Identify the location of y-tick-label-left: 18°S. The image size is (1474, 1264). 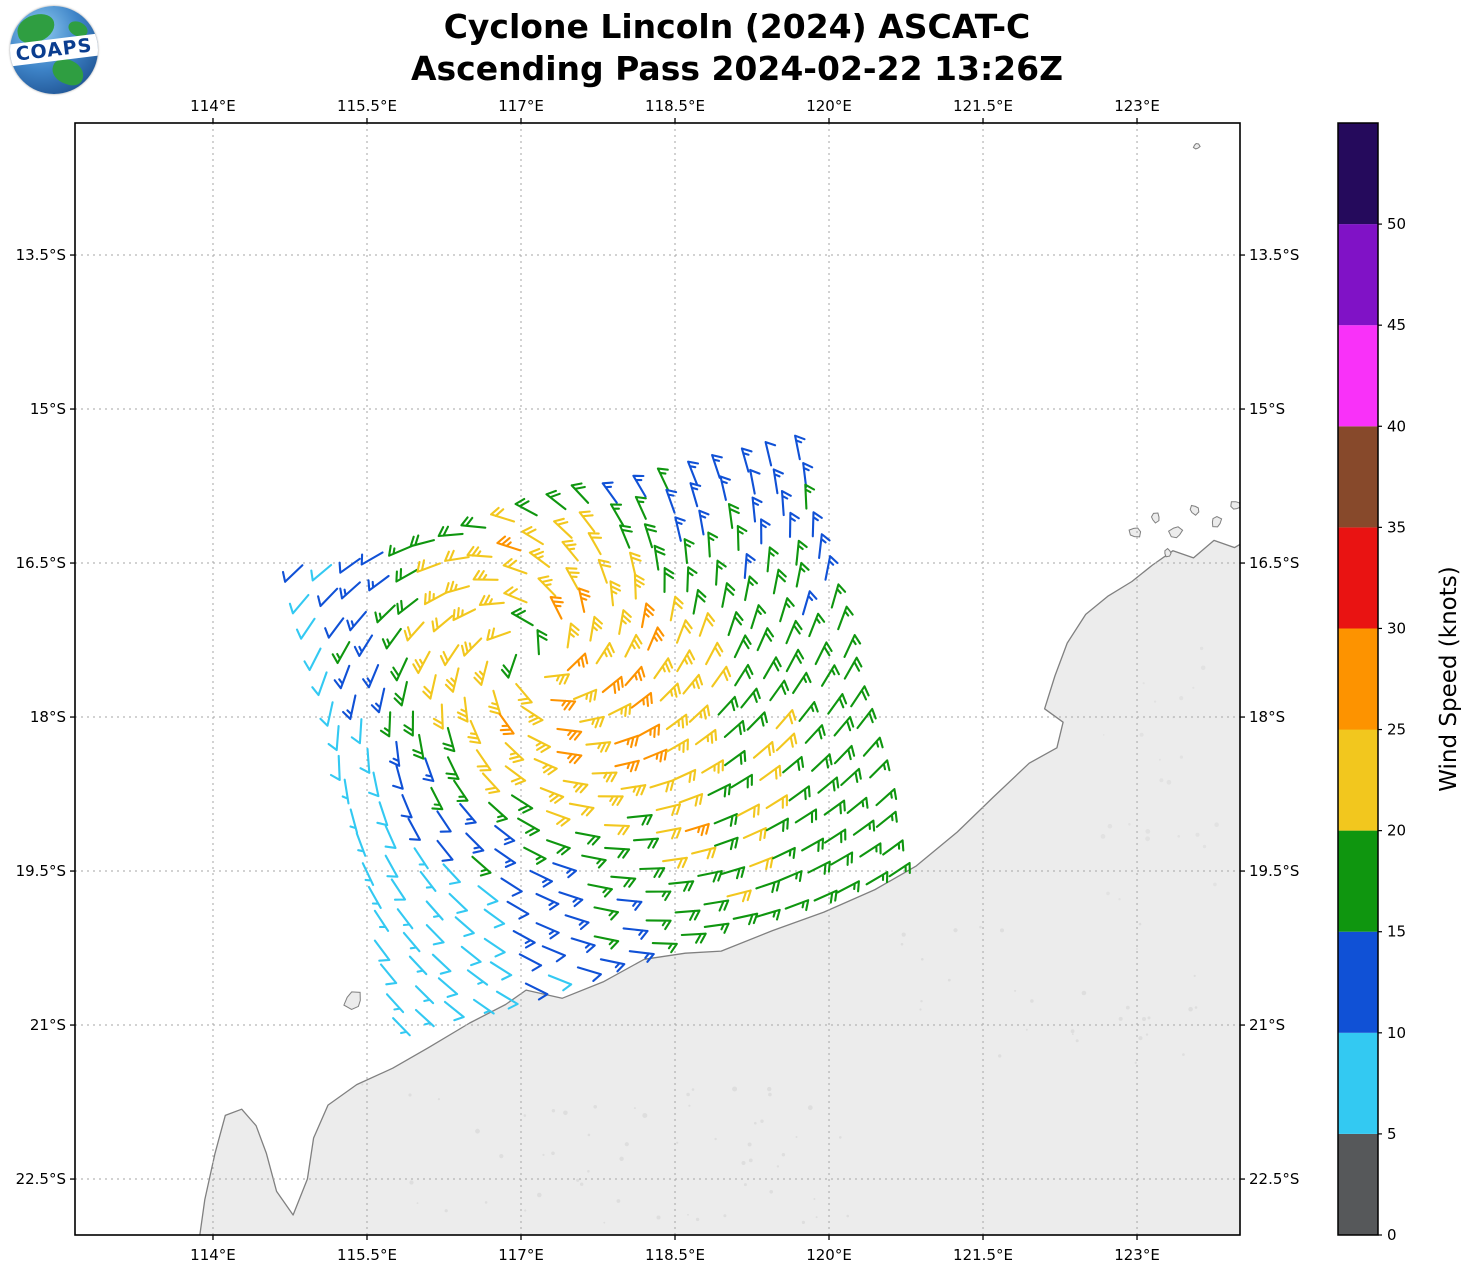
(48, 717).